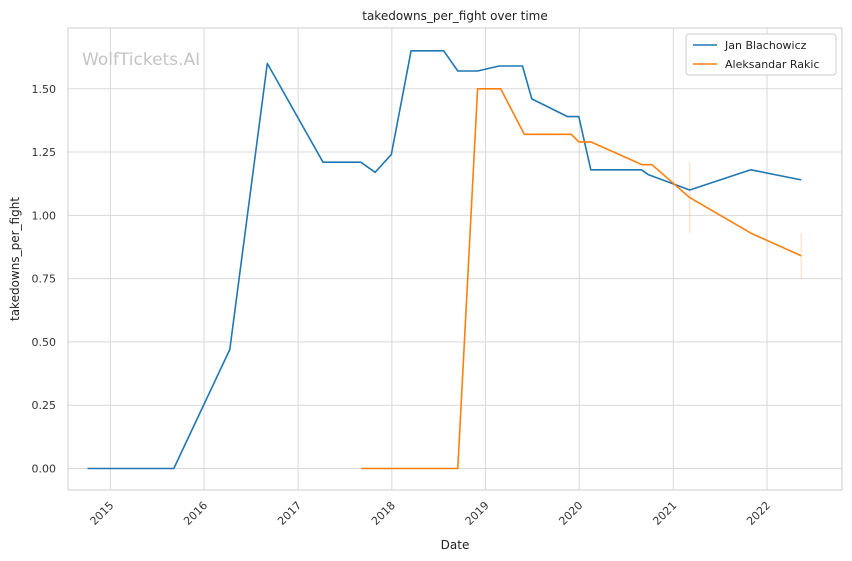  Describe the element at coordinates (141, 60) in the screenshot. I see `watermark: WolfTickets.AI` at that location.